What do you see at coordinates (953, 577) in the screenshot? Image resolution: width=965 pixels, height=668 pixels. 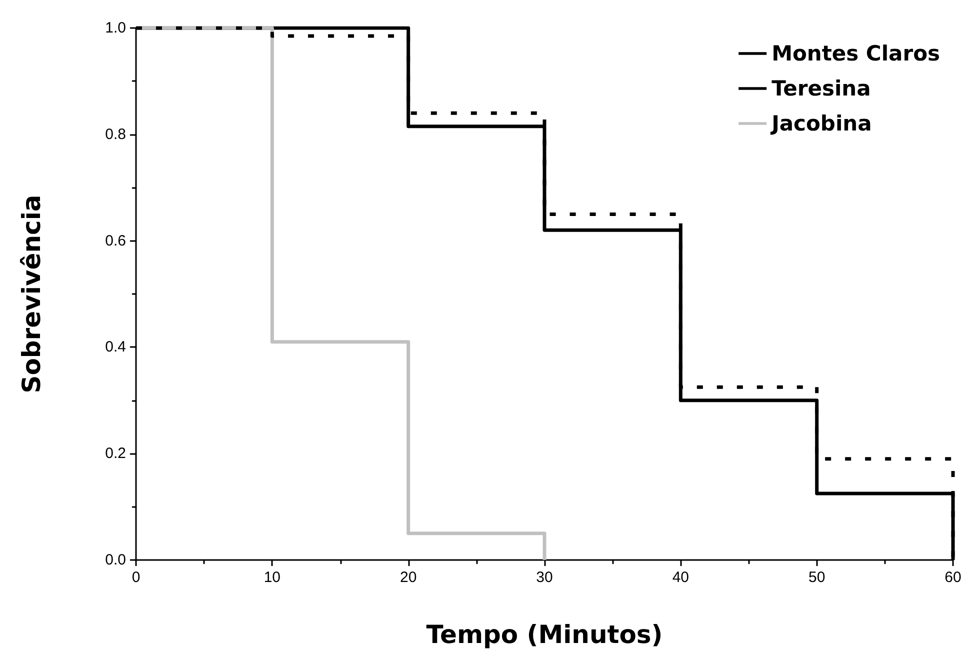 I see `x-tick-label: 60` at bounding box center [953, 577].